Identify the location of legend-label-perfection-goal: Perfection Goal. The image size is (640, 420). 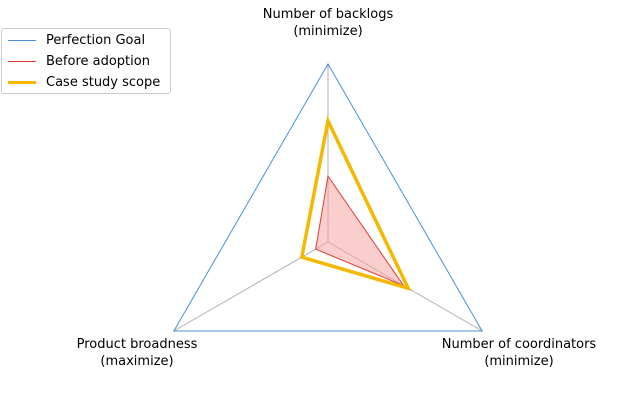
(96, 40).